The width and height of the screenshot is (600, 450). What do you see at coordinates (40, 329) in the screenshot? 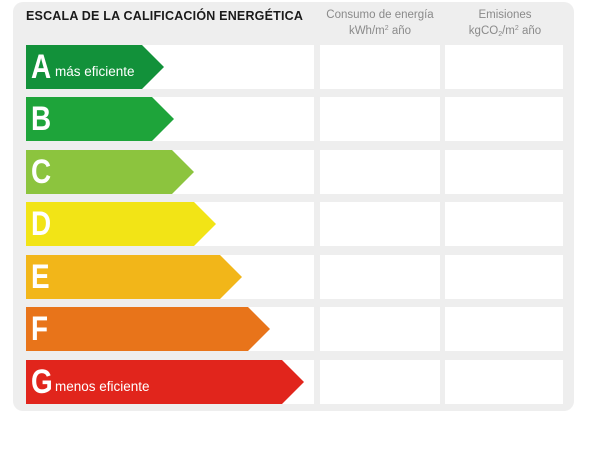
I see `rating-letter: F` at bounding box center [40, 329].